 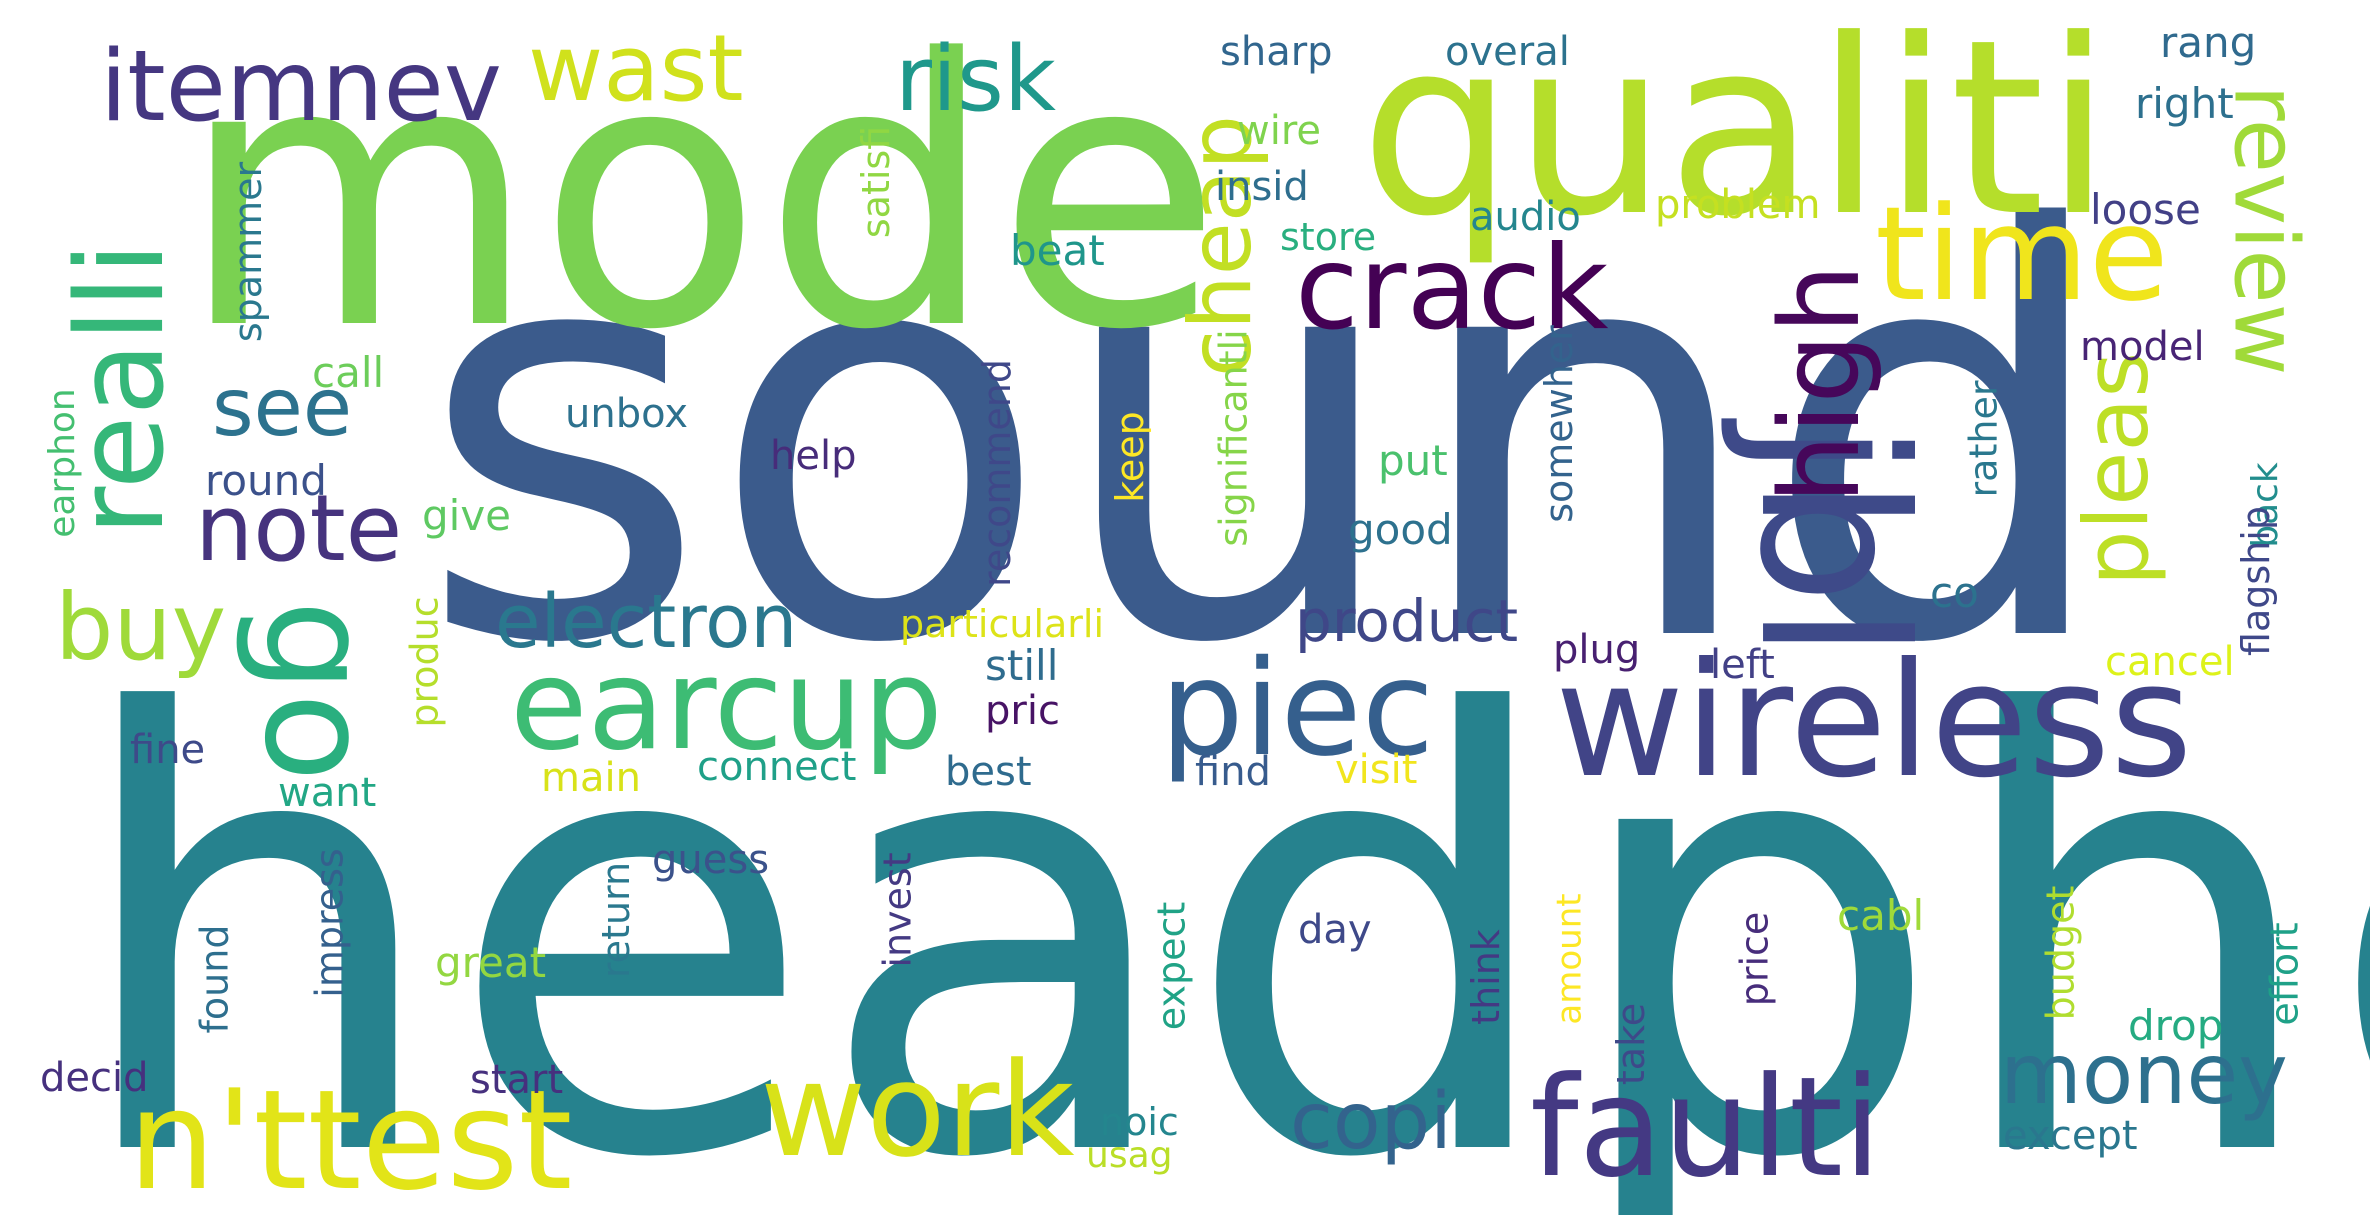 What do you see at coordinates (1129, 1155) in the screenshot?
I see `word-usag: usag` at bounding box center [1129, 1155].